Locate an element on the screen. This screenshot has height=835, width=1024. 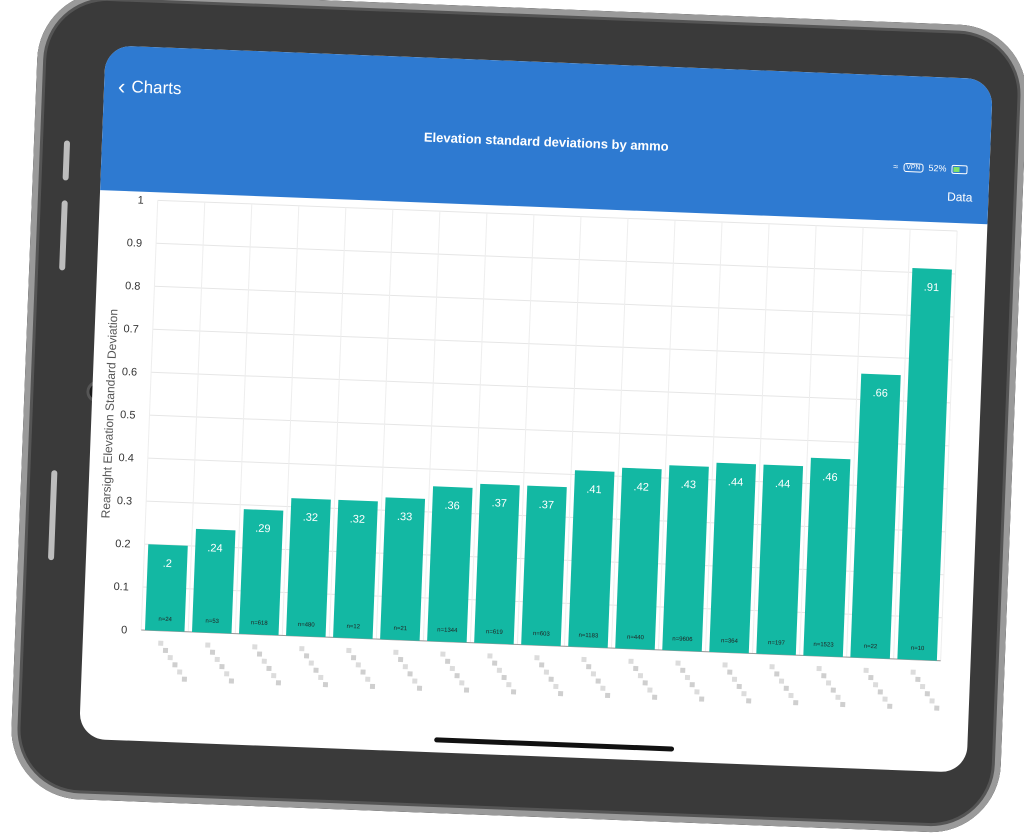
vpn-badge: VPN is located at coordinates (913, 167).